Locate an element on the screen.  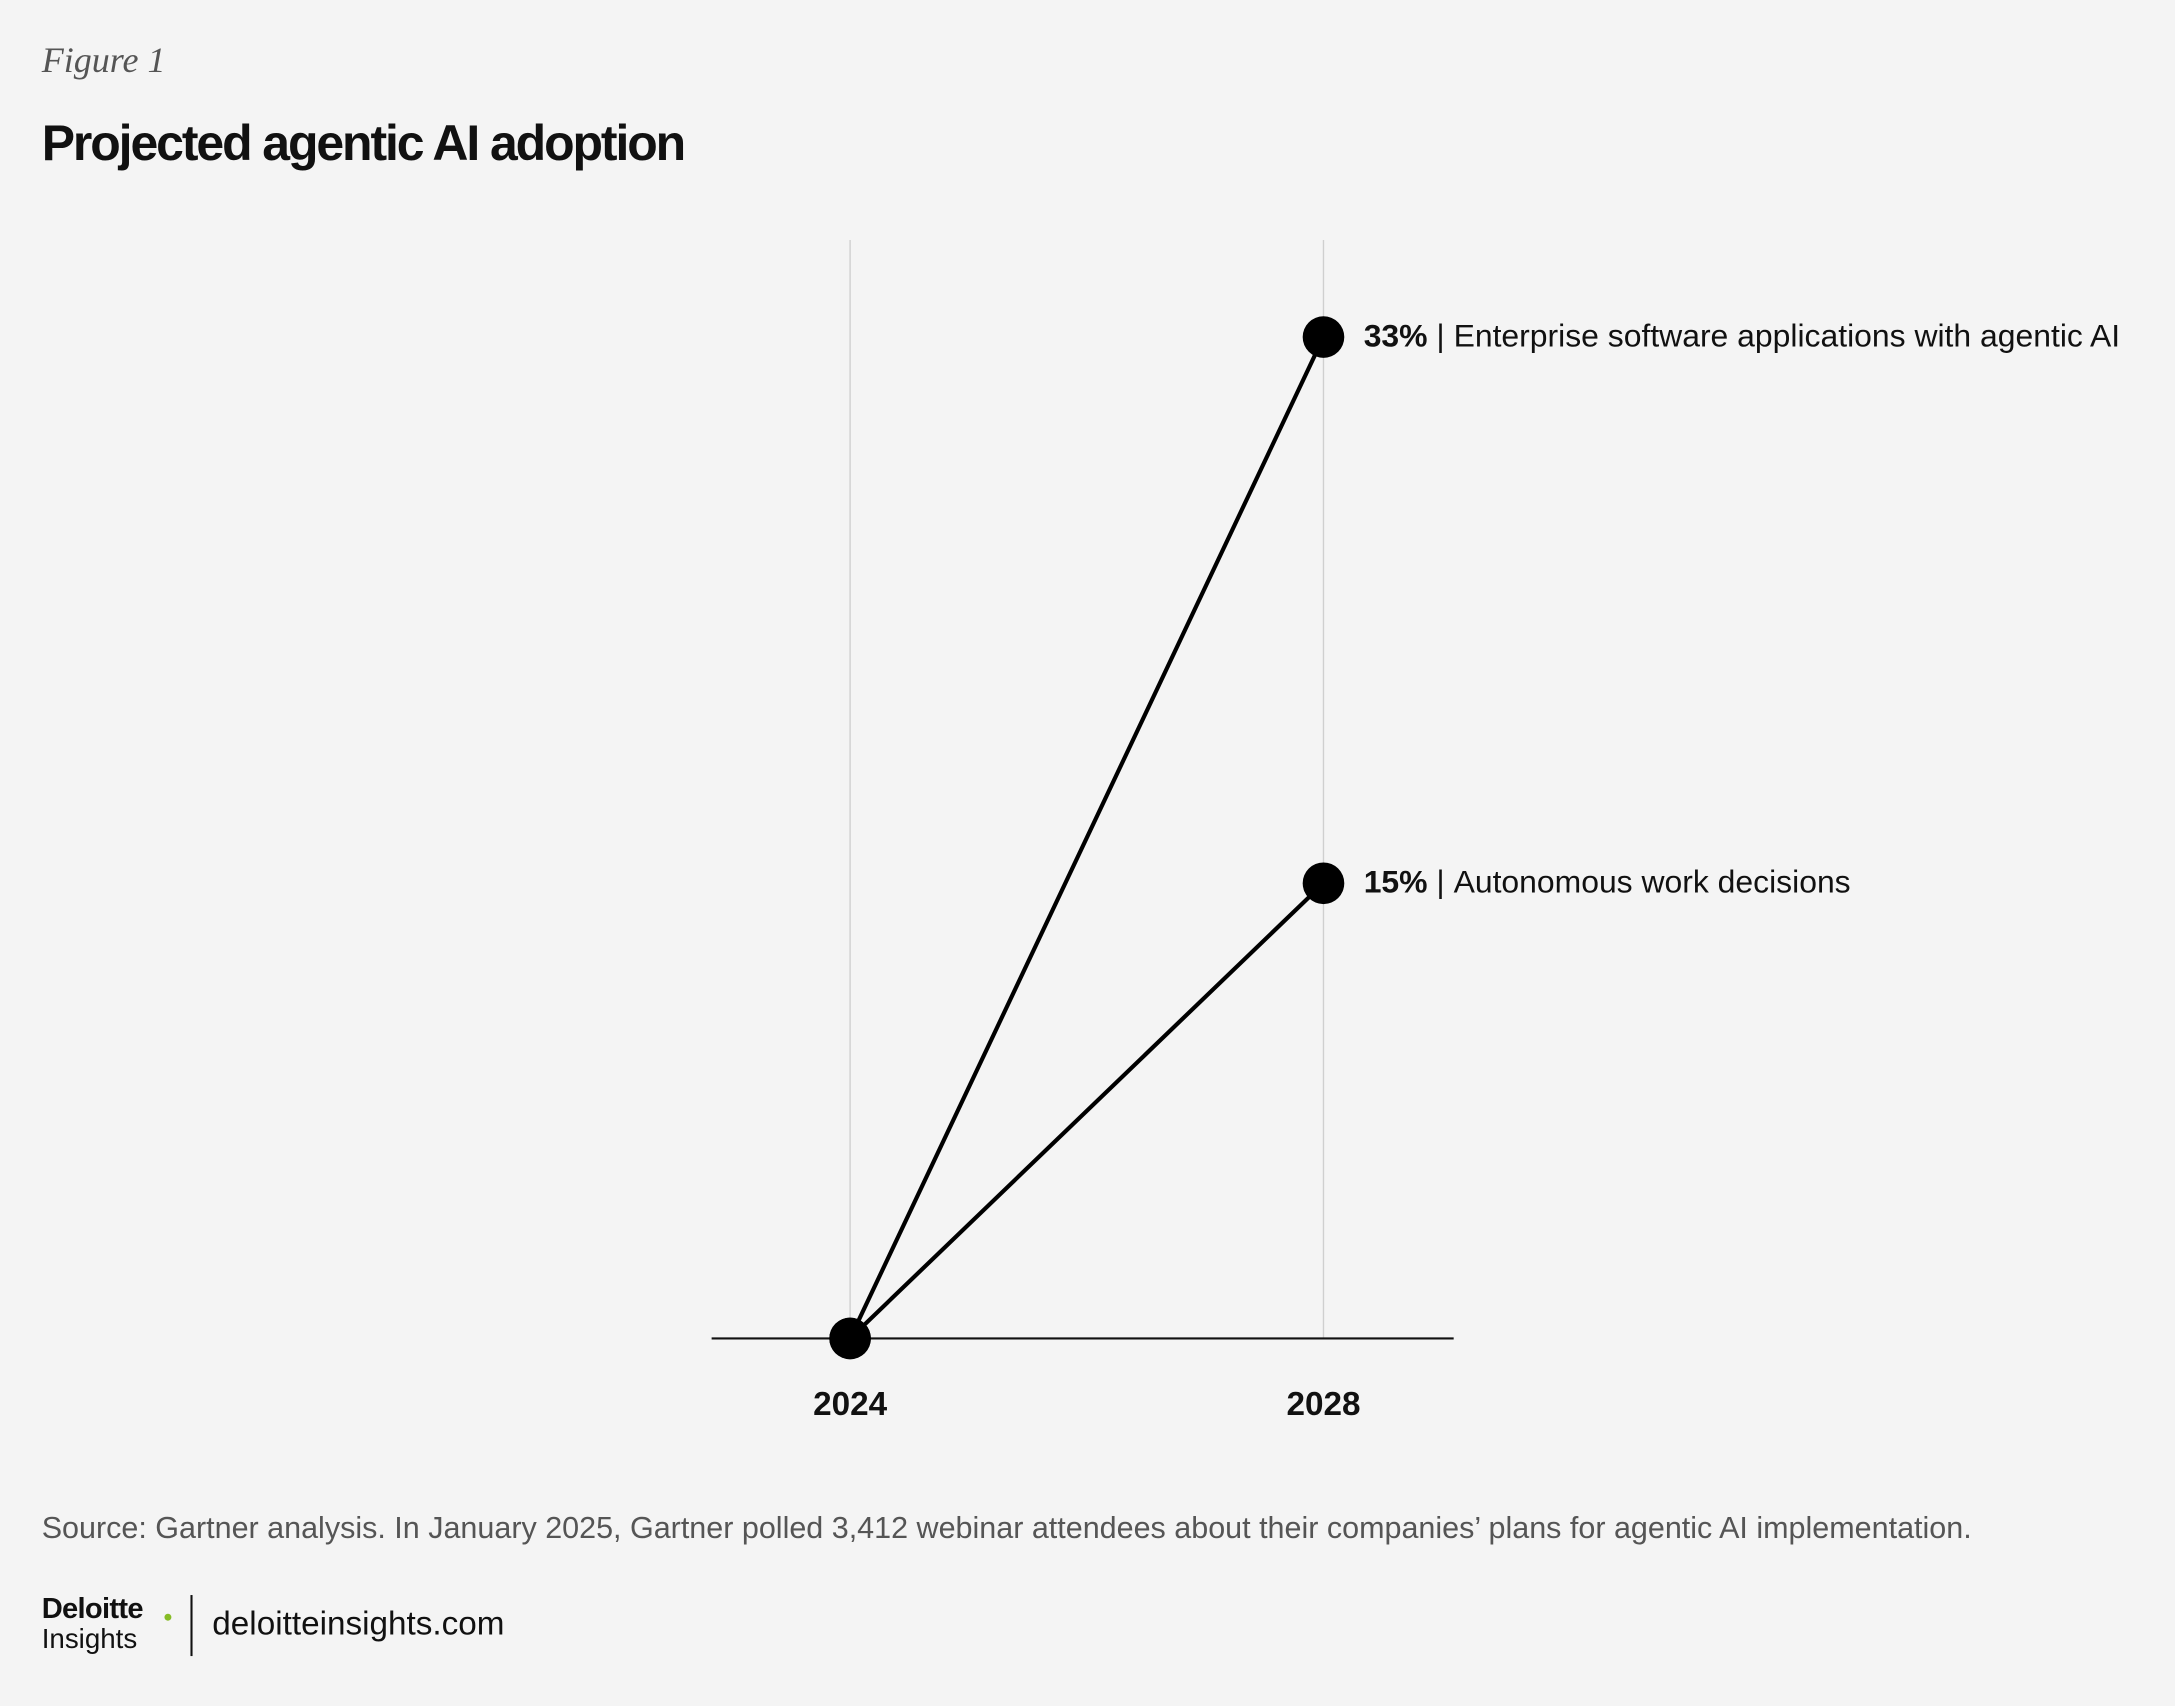
point-label: 15% | Autonomous work decisions is located at coordinates (1607, 882).